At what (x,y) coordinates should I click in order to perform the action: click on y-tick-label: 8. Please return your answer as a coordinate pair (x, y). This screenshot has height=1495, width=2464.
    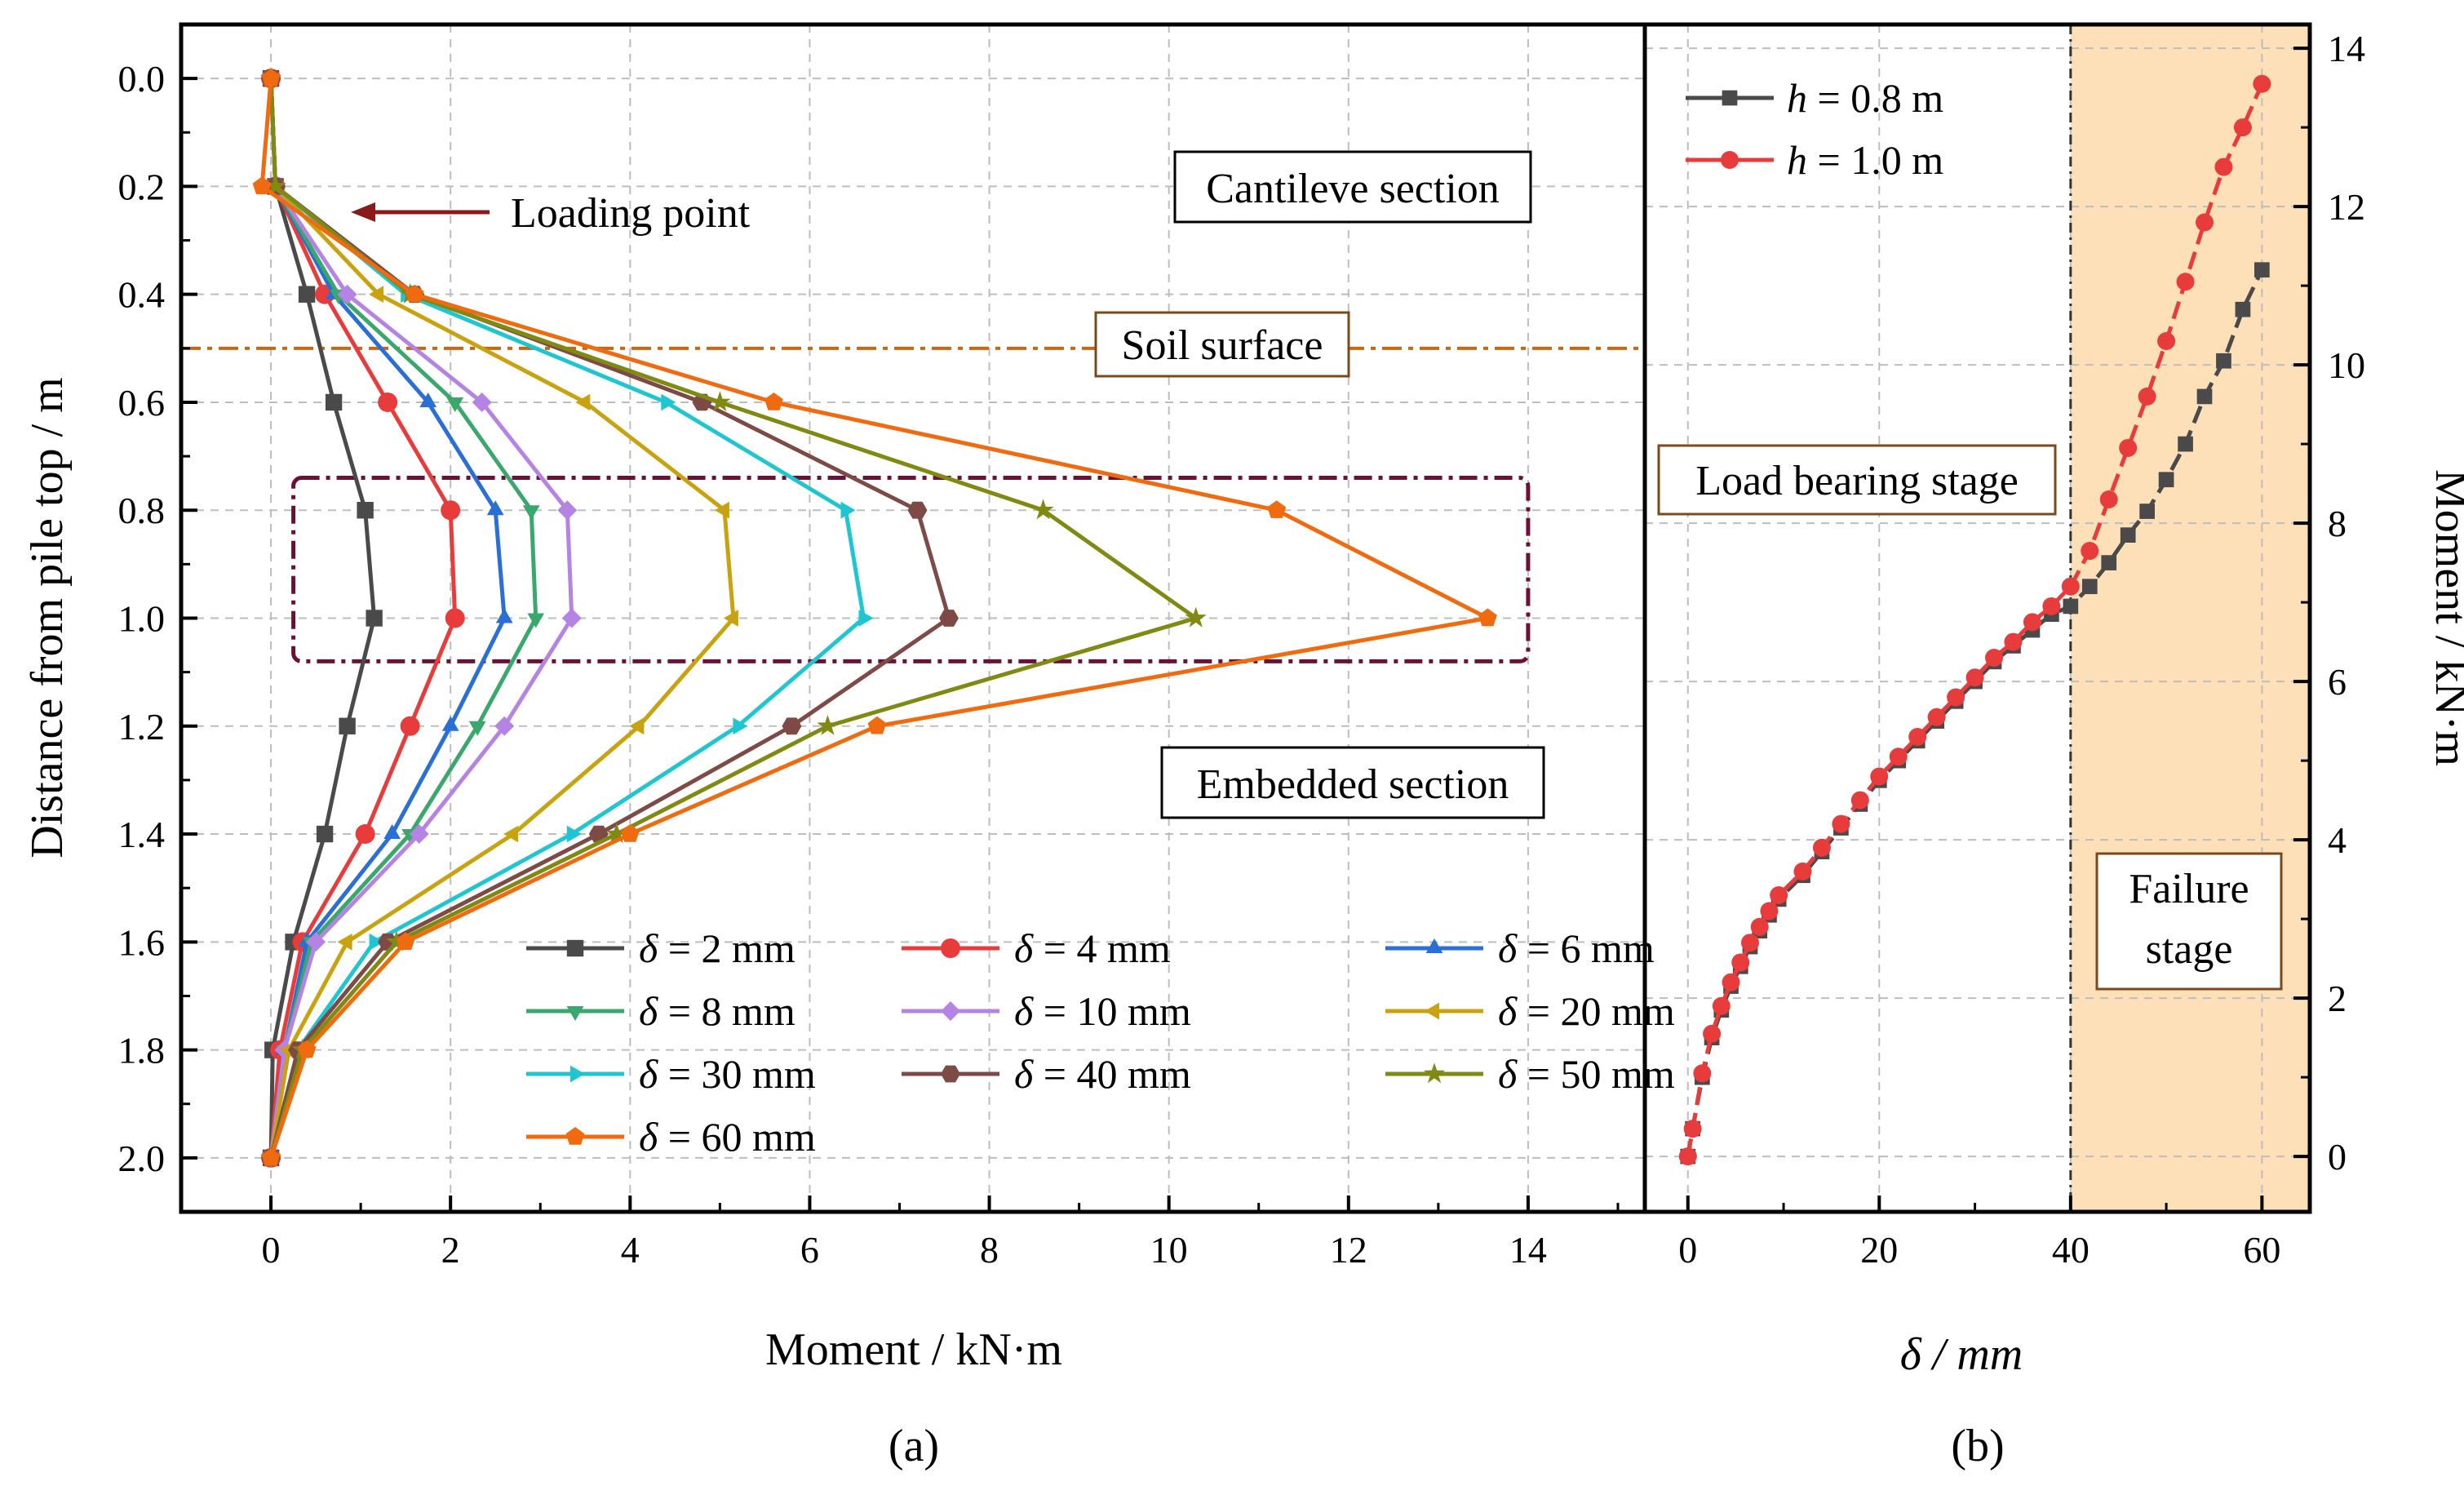
    Looking at the image, I should click on (2337, 523).